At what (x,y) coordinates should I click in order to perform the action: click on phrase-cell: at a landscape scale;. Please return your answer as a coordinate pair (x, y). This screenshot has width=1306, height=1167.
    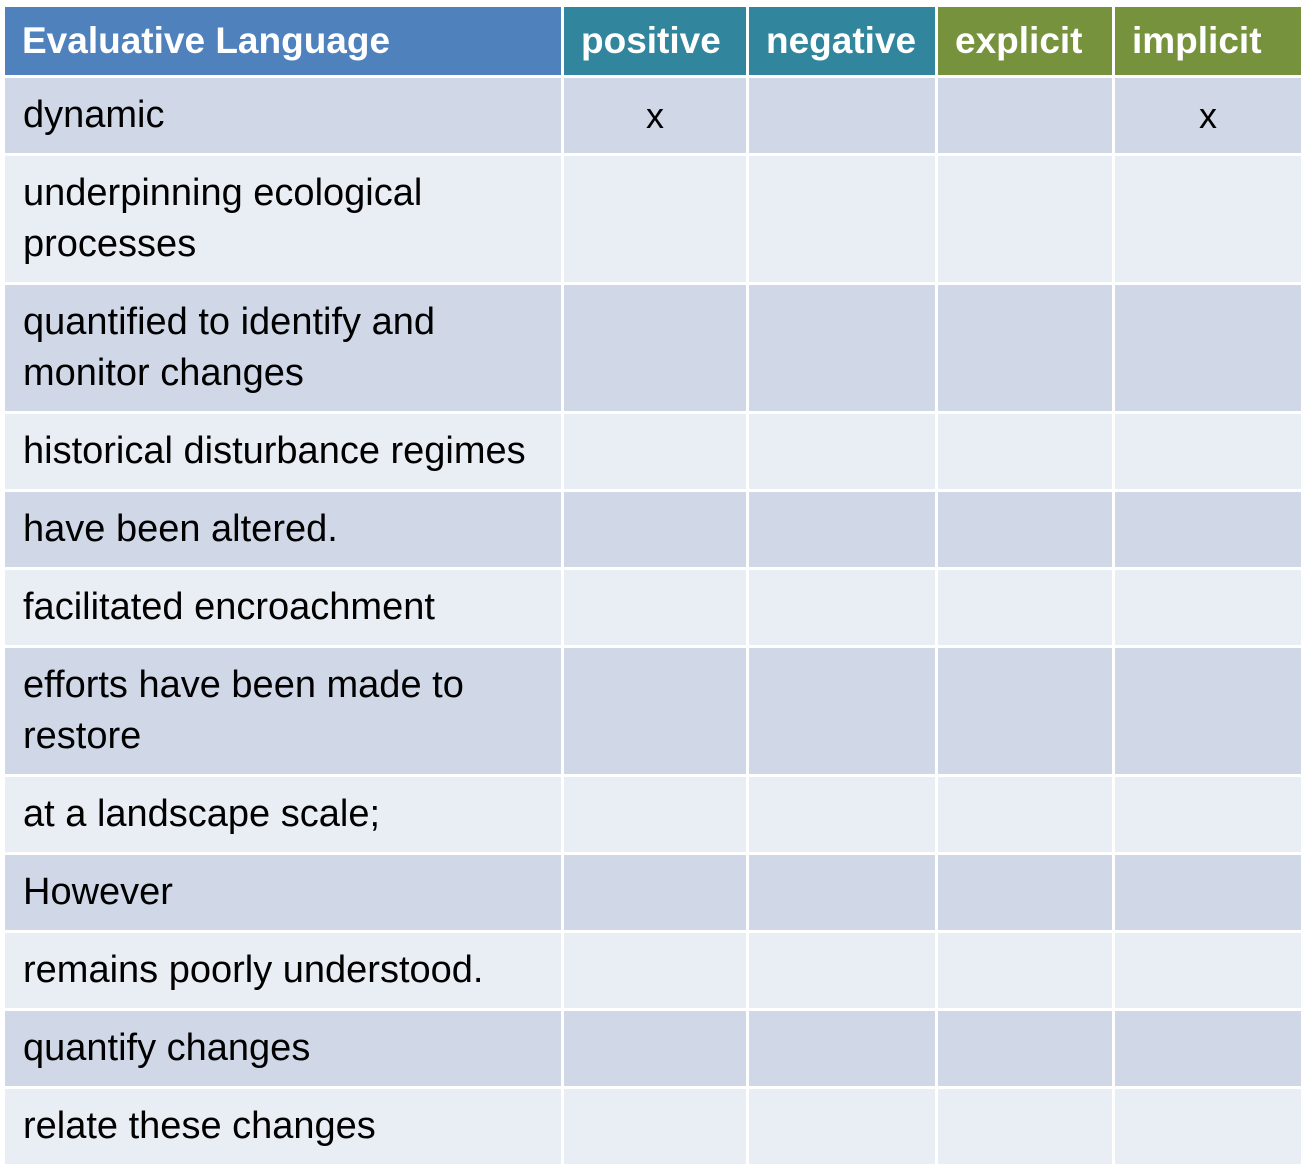
    Looking at the image, I should click on (283, 814).